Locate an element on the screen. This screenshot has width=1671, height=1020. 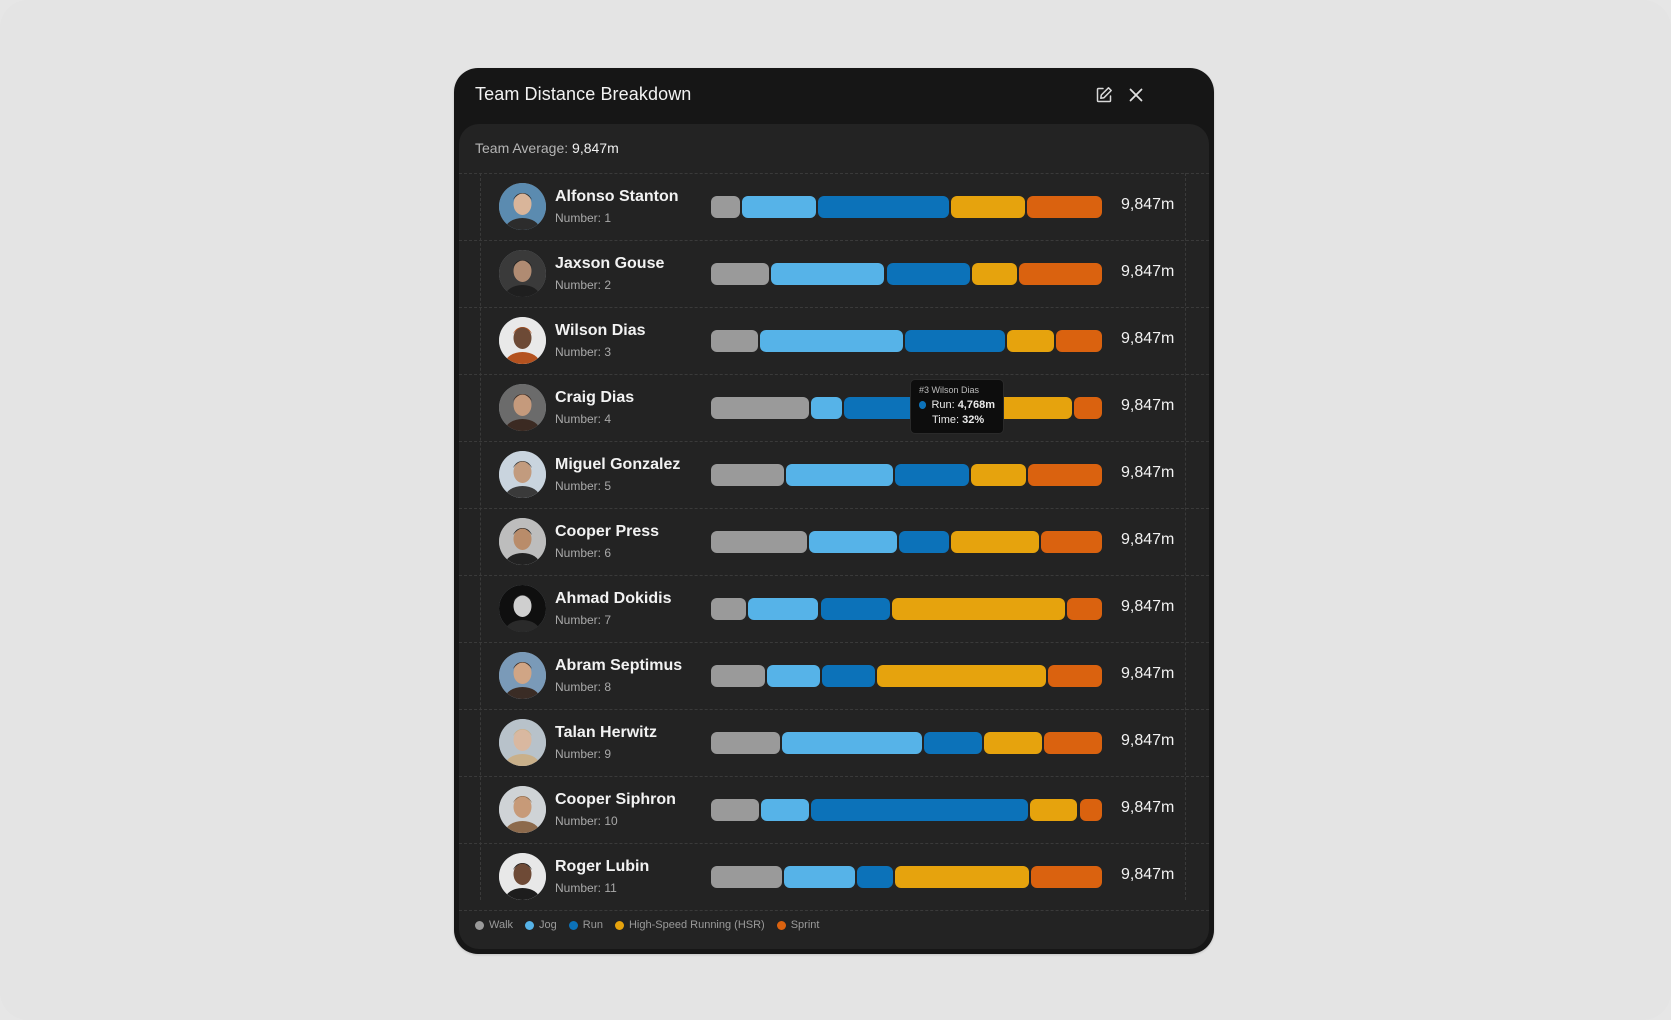
legend-item-jog: Jog is located at coordinates (541, 925).